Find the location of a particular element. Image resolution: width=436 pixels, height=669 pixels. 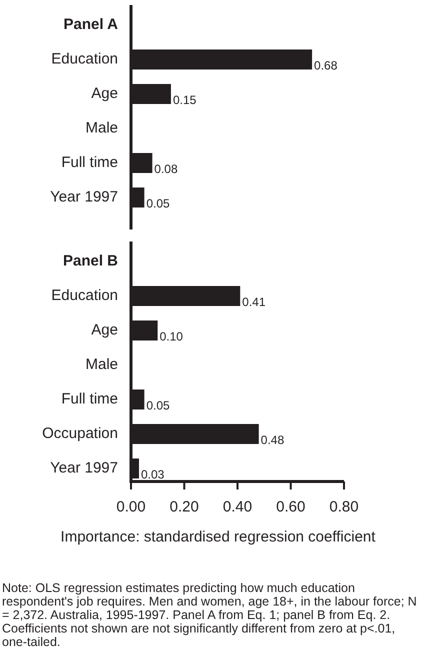

data-label: 0.10 is located at coordinates (172, 337).